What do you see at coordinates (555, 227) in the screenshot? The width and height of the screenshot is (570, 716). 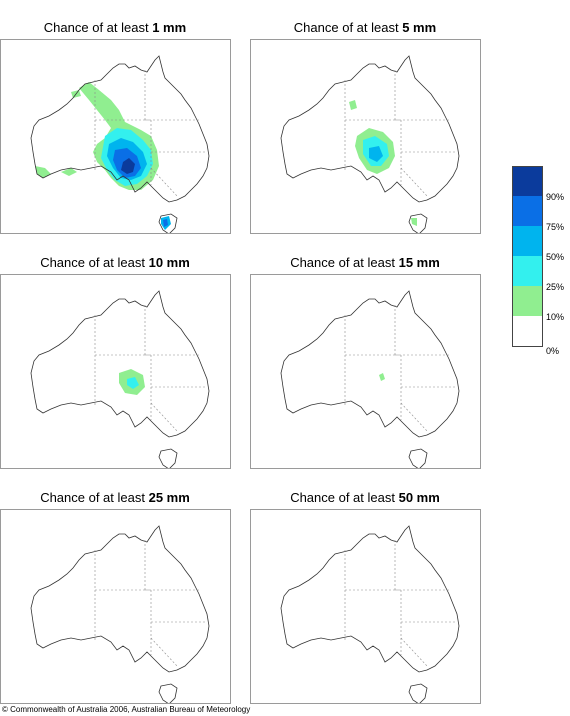 I see `legend-label: 75%` at bounding box center [555, 227].